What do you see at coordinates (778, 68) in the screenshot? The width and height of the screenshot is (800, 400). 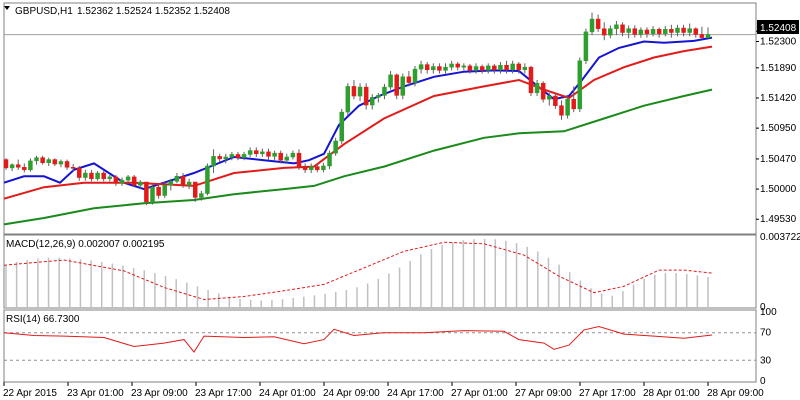 I see `price-tick-label: 1.51890` at bounding box center [778, 68].